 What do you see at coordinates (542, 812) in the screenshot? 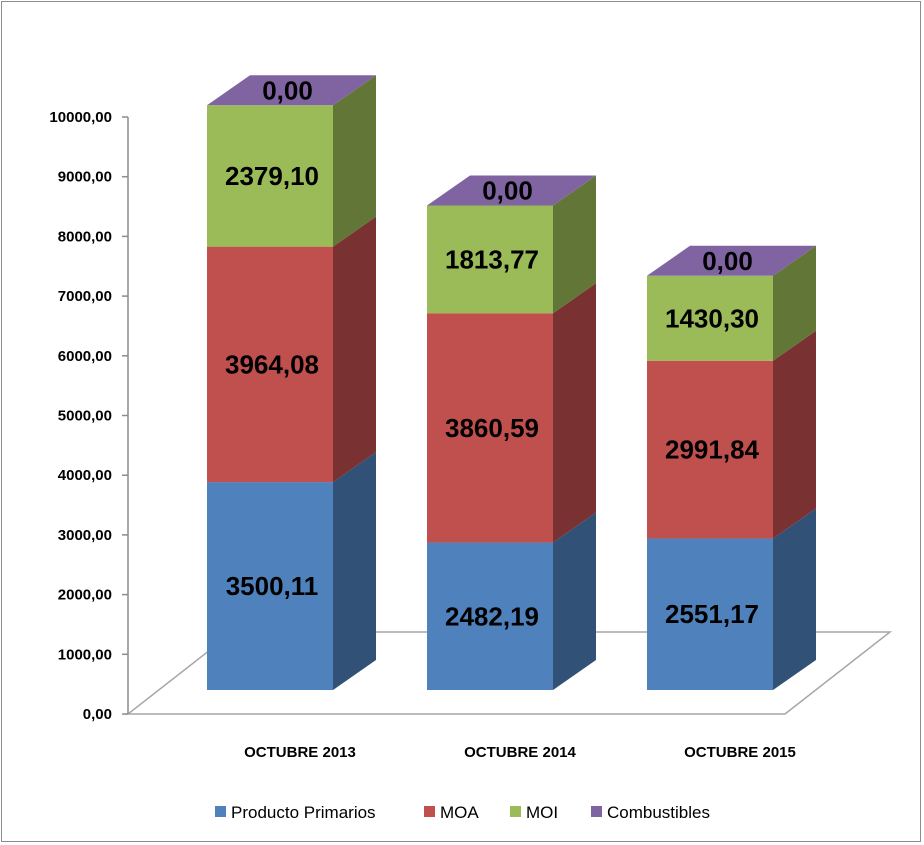
I see `legend-label: MOI` at bounding box center [542, 812].